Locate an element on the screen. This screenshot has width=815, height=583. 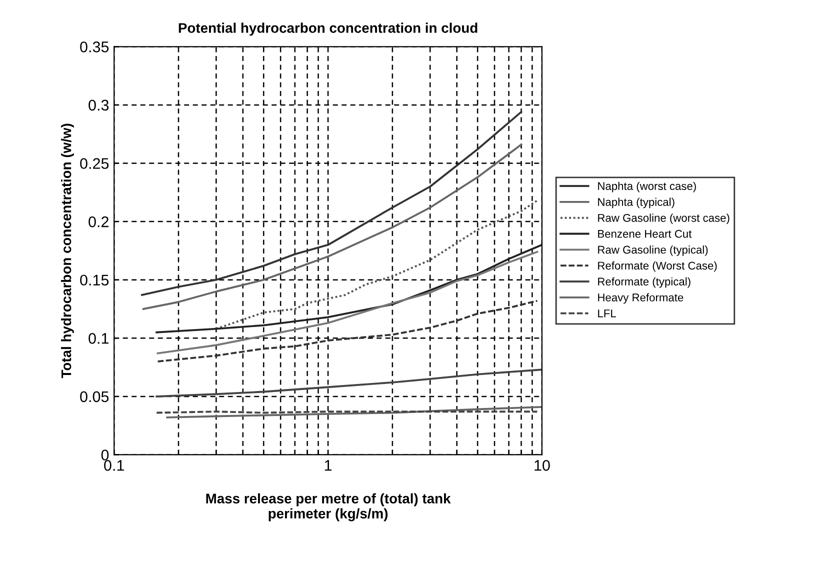
y-tick-label: 0.35 is located at coordinates (94, 47).